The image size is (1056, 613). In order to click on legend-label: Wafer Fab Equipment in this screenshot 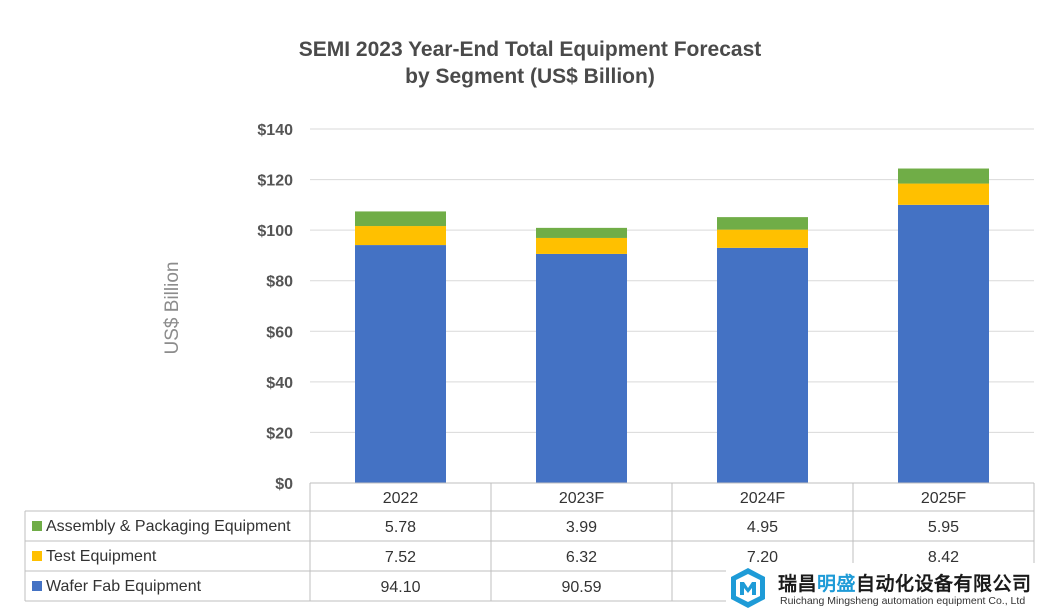, I will do `click(124, 586)`.